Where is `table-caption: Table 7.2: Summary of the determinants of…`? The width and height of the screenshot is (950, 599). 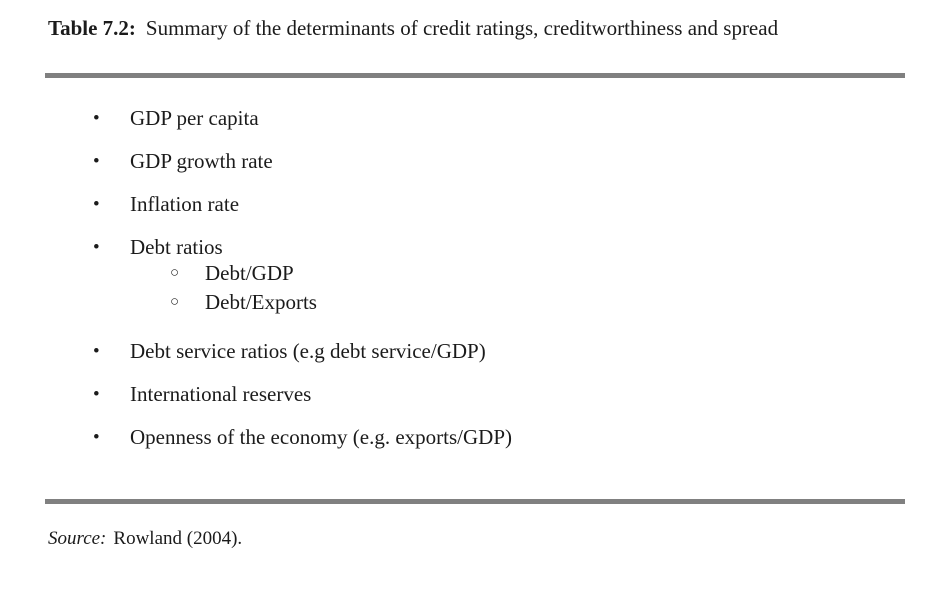 table-caption: Table 7.2: Summary of the determinants of… is located at coordinates (475, 28).